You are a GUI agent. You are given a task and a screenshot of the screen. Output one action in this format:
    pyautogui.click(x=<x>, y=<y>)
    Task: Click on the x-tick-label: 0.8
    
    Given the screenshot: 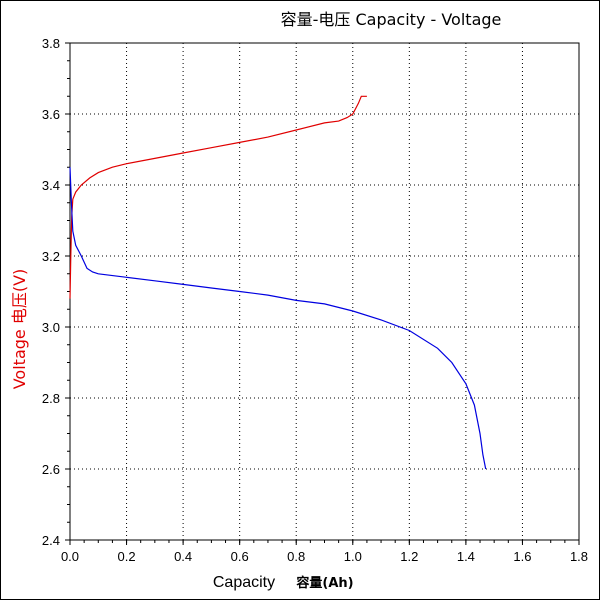 What is the action you would take?
    pyautogui.click(x=296, y=556)
    